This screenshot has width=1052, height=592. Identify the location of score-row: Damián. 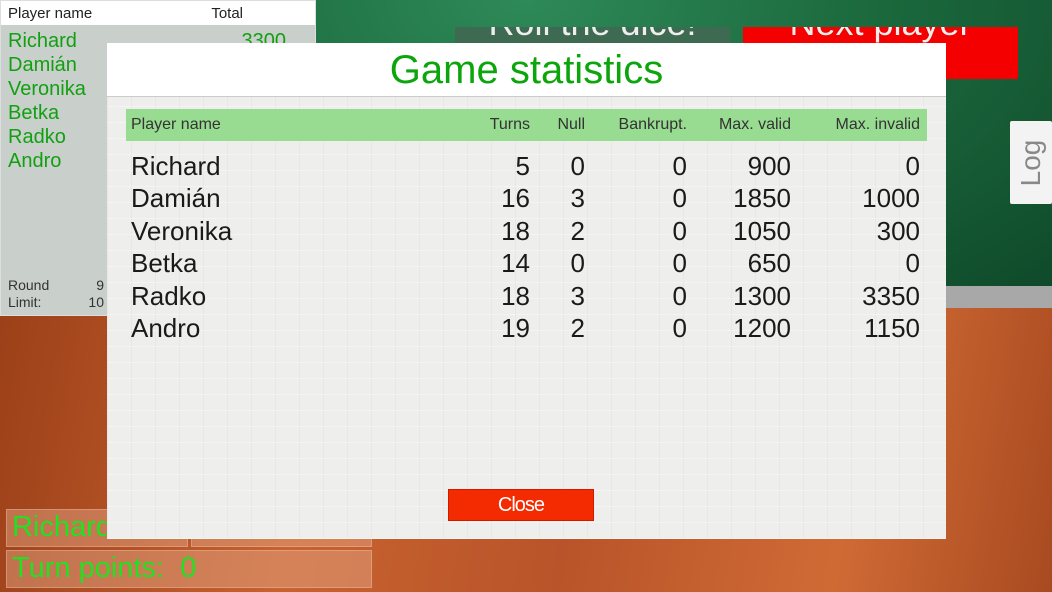
(42, 65).